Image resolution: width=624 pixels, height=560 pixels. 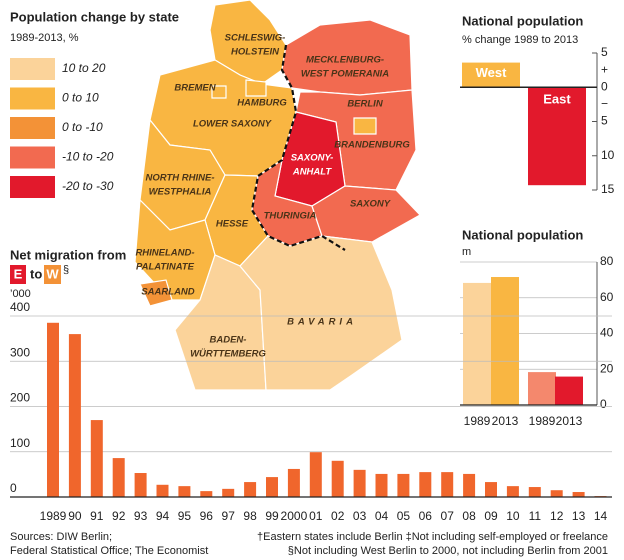 What do you see at coordinates (66, 270) in the screenshot?
I see `footnote-mark: §` at bounding box center [66, 270].